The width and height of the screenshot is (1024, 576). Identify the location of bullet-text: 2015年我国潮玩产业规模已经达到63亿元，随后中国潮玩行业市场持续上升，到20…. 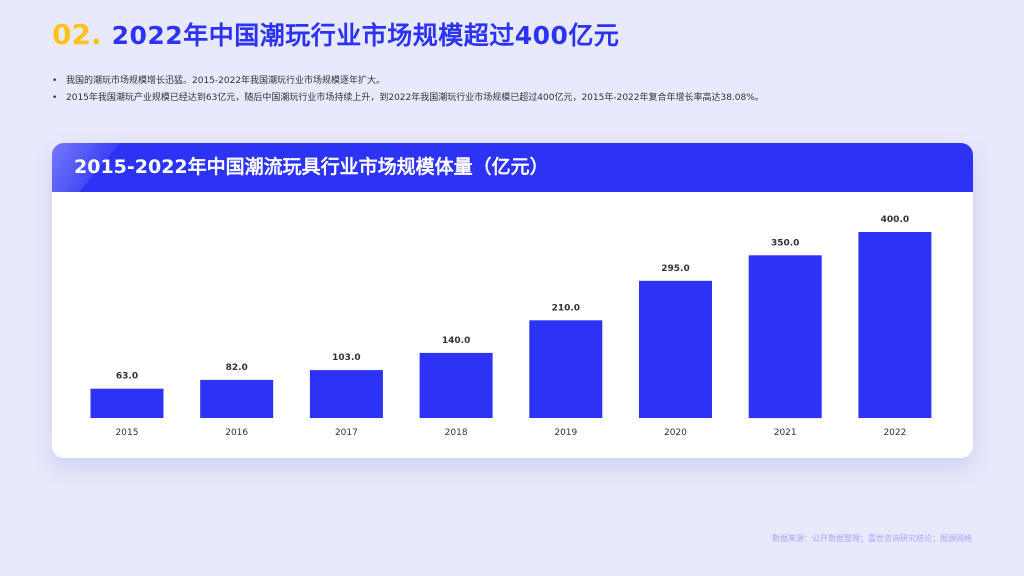
(415, 98).